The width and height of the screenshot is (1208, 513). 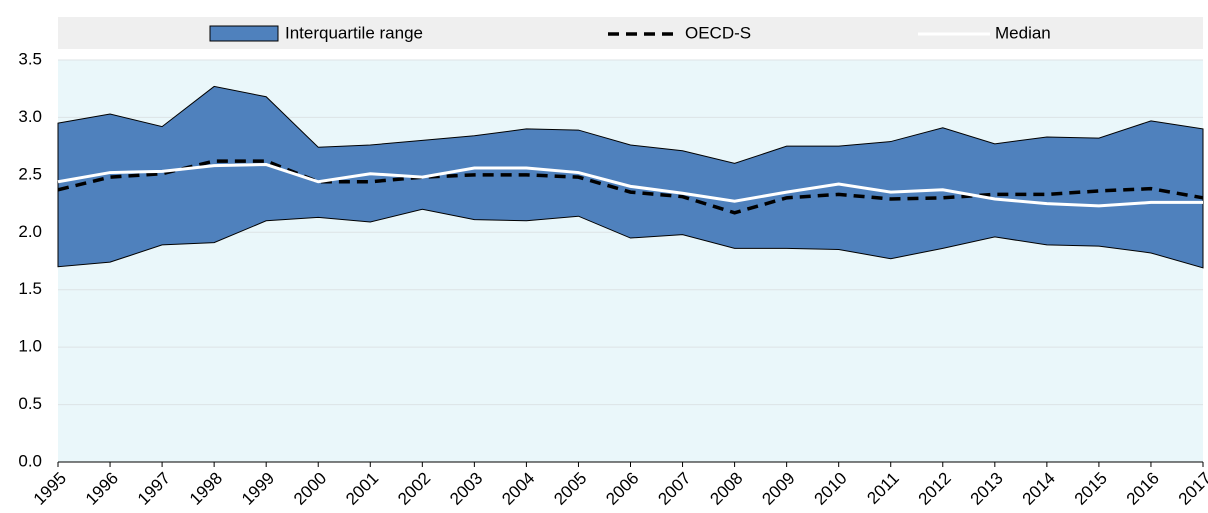 What do you see at coordinates (1143, 489) in the screenshot?
I see `x-tick-label: 2016` at bounding box center [1143, 489].